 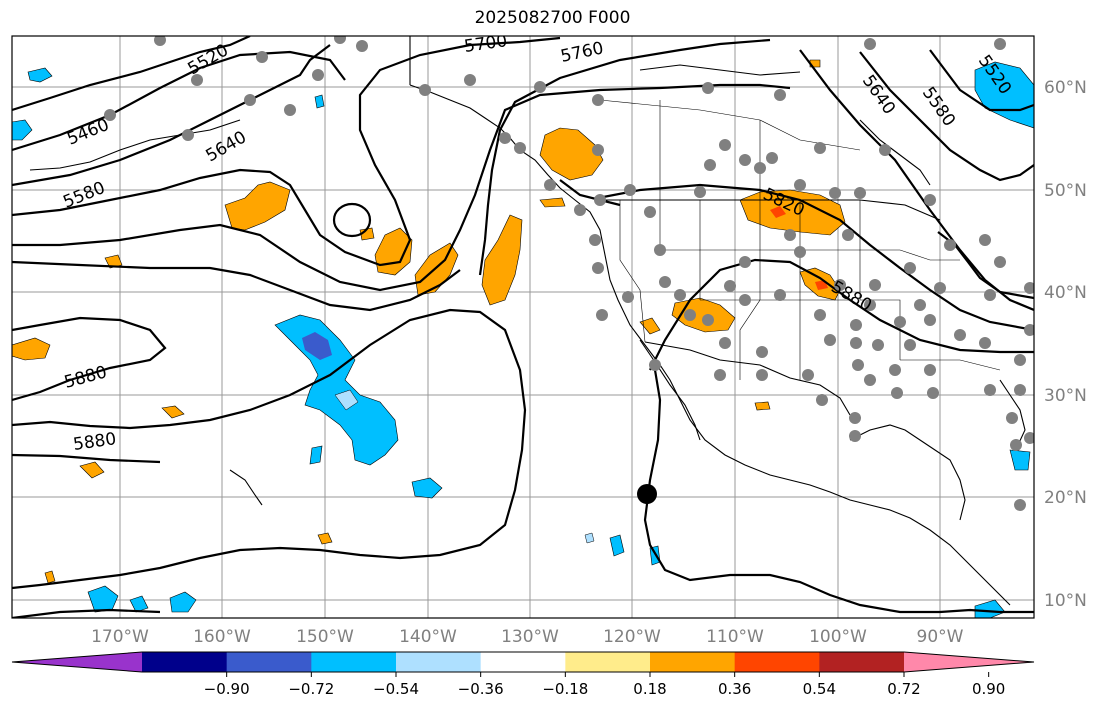 I want to click on colorbar-tick-label: 0.36, so click(x=734, y=689).